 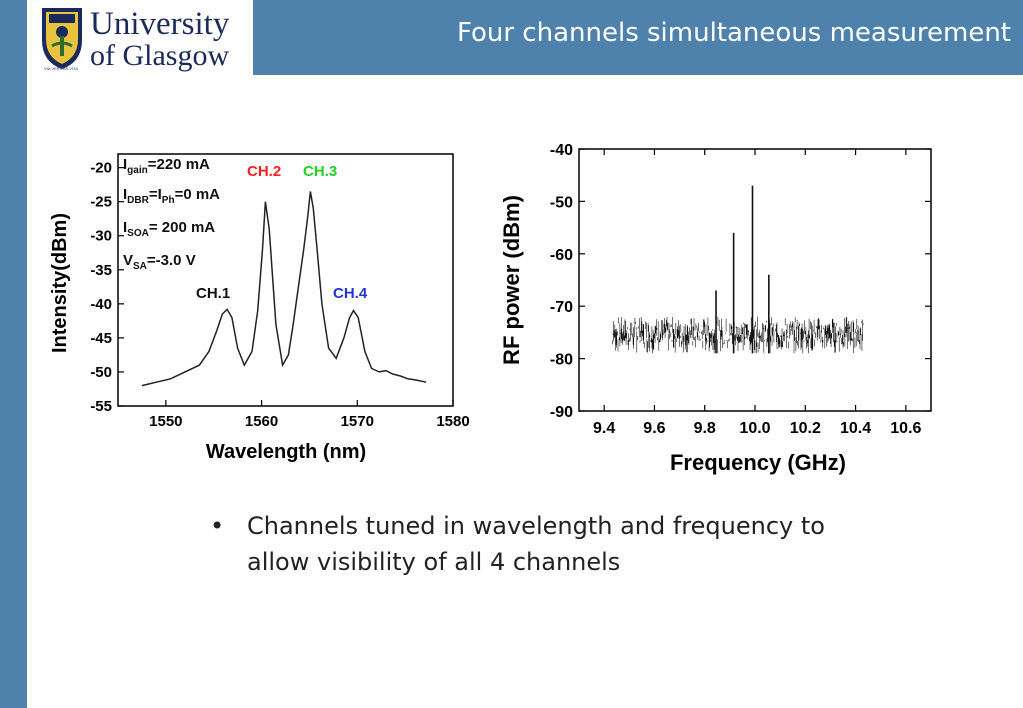 What do you see at coordinates (855, 428) in the screenshot?
I see `x-tick-label: 10.4` at bounding box center [855, 428].